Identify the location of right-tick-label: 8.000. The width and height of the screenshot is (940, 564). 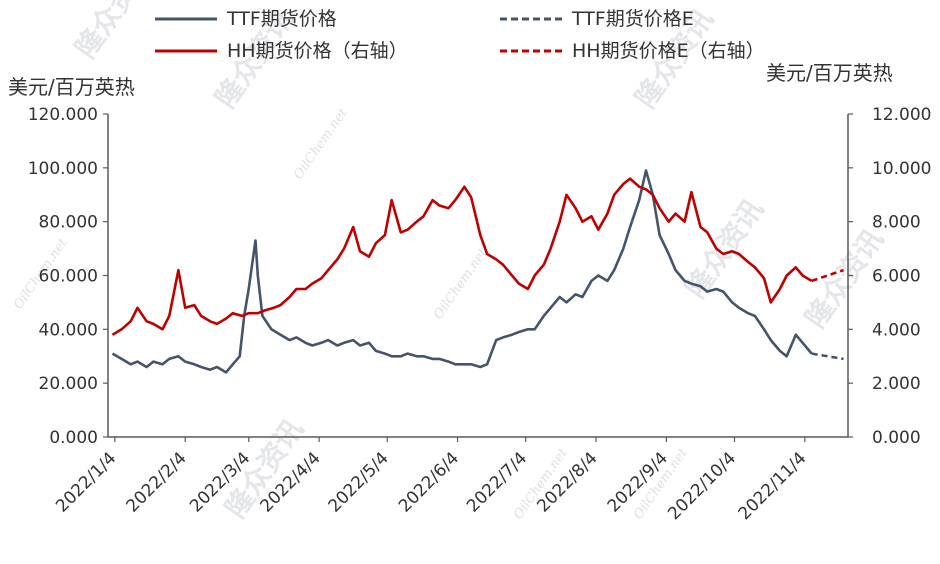
(896, 223).